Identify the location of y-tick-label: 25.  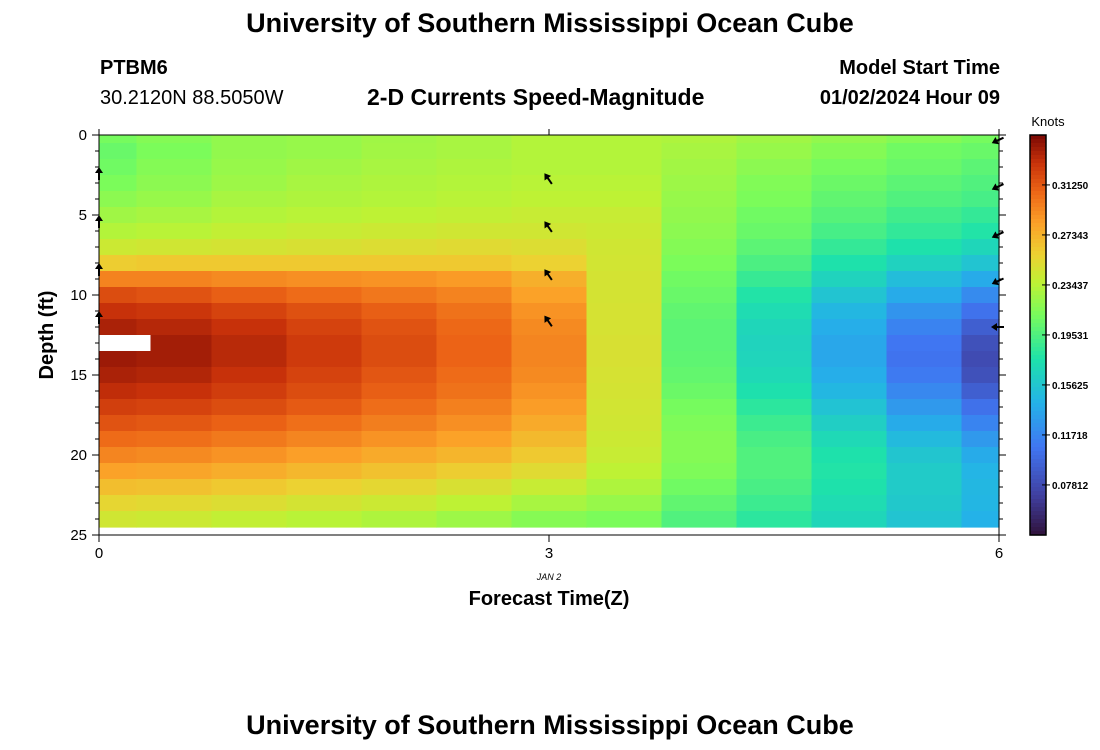
(78, 535).